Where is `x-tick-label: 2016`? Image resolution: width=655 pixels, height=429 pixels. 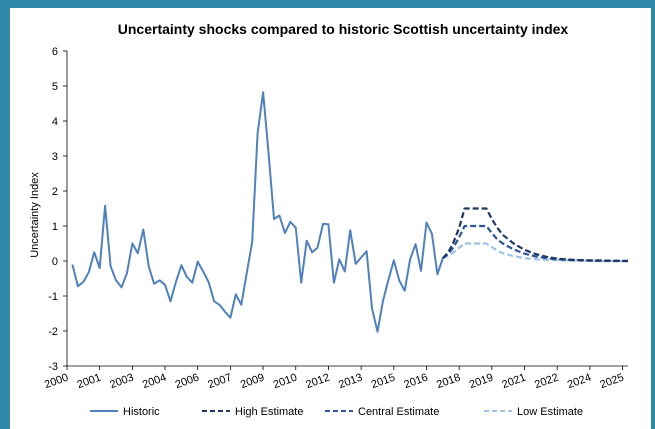 x-tick-label: 2016 is located at coordinates (415, 382).